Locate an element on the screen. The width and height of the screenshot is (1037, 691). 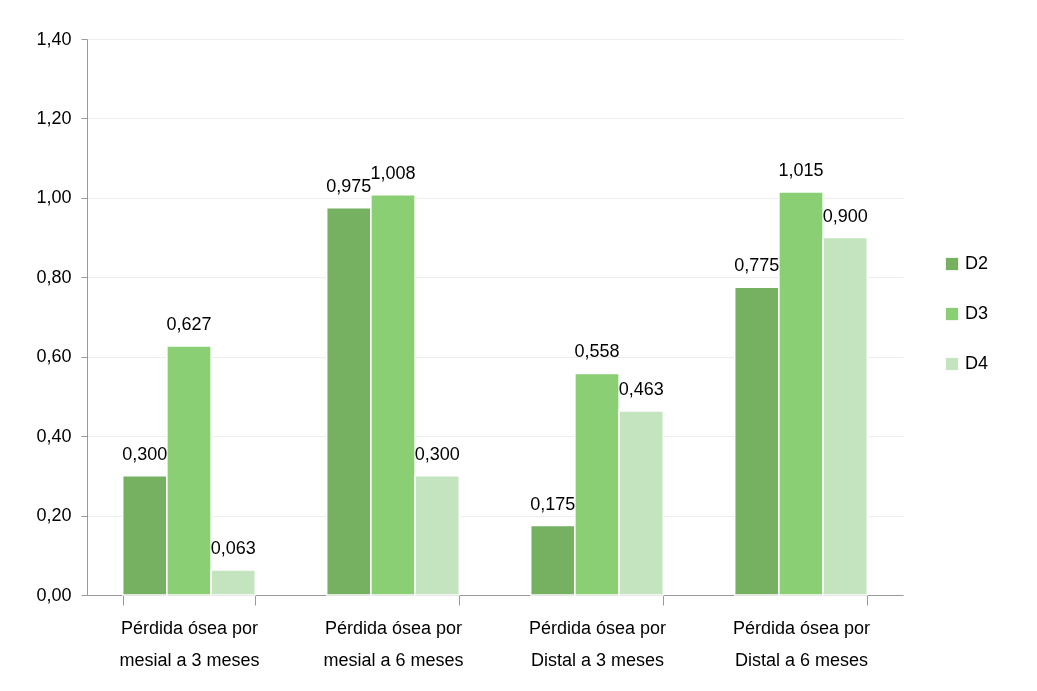
legend-label: D3 is located at coordinates (977, 313).